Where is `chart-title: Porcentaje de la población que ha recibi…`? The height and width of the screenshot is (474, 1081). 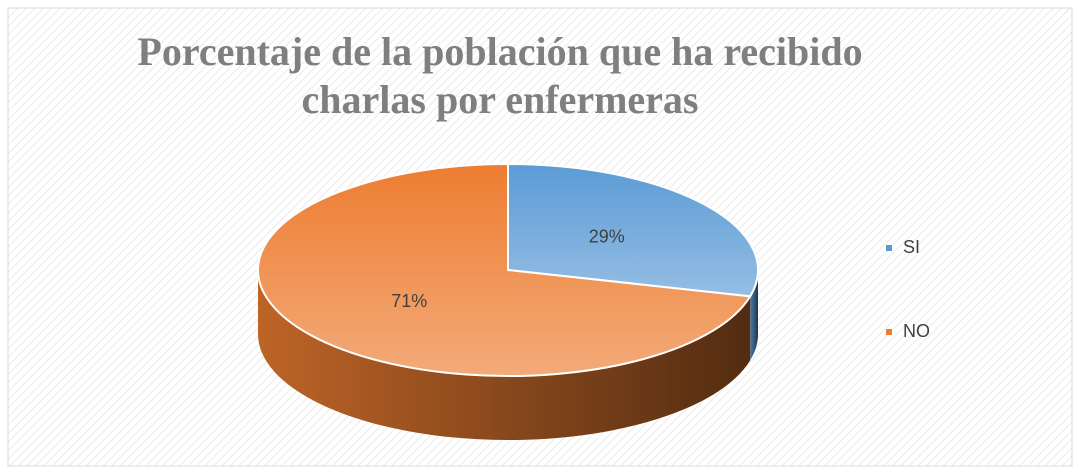
chart-title: Porcentaje de la población que ha recibi… is located at coordinates (500, 75).